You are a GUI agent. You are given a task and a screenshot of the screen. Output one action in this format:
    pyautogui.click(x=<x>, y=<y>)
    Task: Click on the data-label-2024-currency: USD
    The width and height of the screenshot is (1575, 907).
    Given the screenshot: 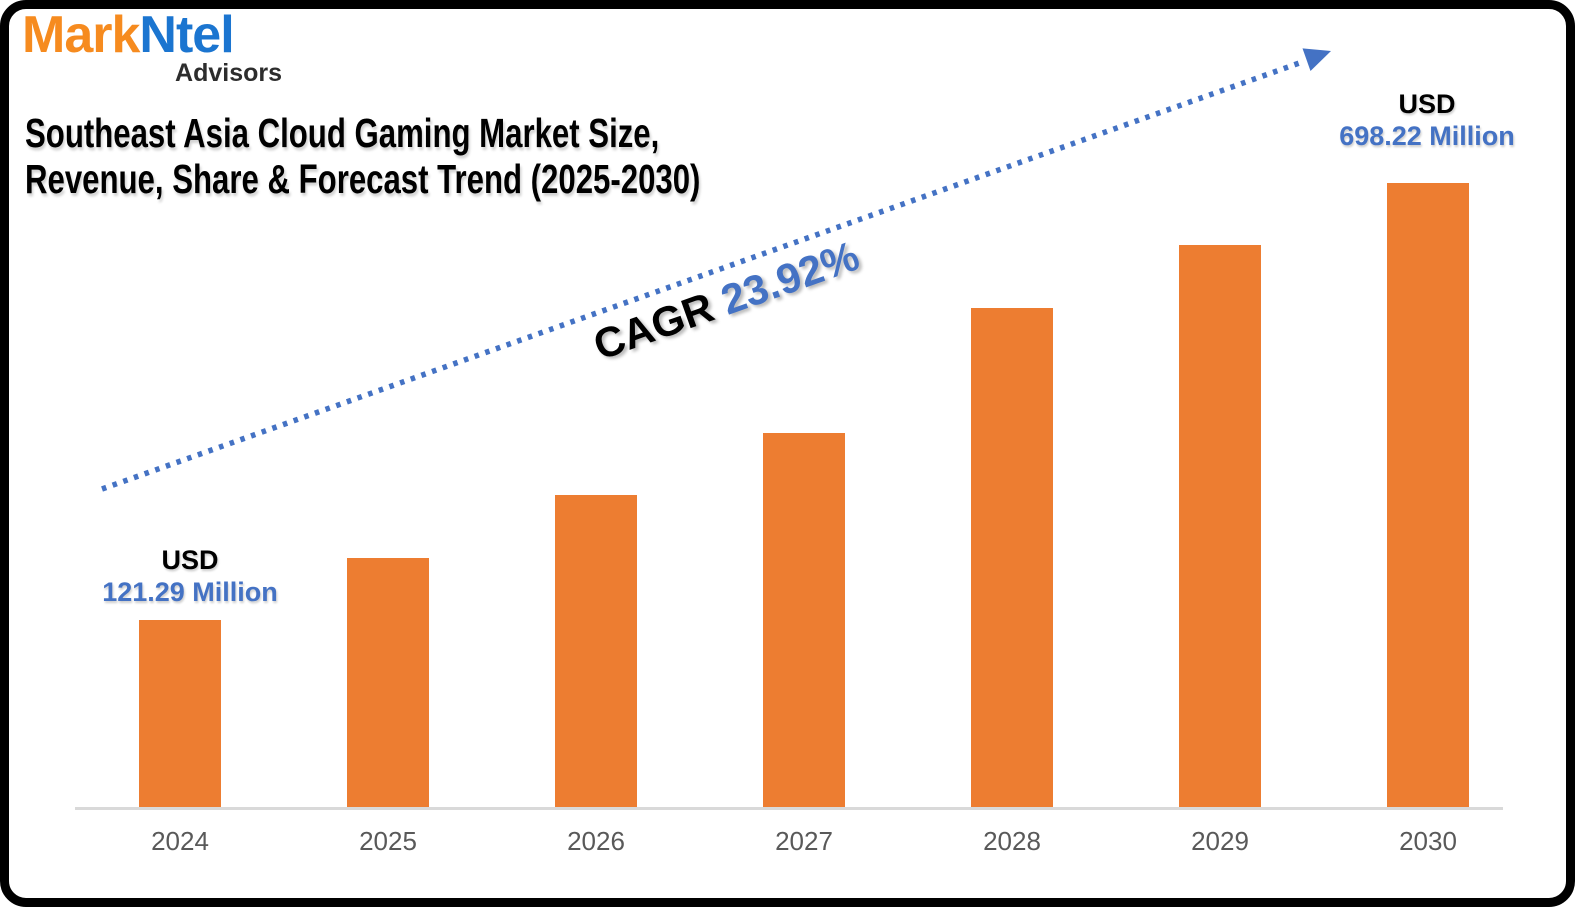 What is the action you would take?
    pyautogui.click(x=190, y=560)
    